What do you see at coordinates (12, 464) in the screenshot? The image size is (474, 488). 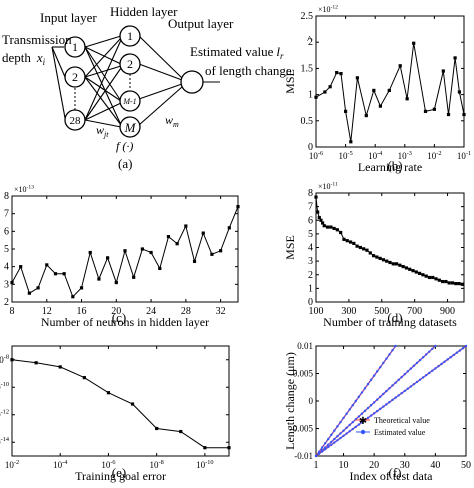 I see `x-tick-label: 10⁻²` at bounding box center [12, 464].